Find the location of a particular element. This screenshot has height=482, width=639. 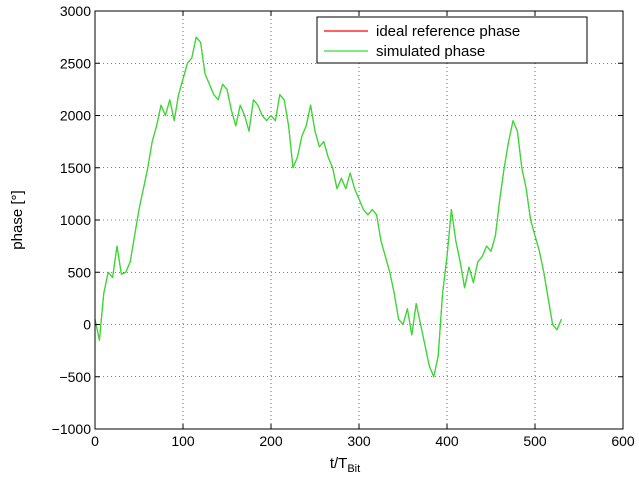

y-tick-label: 2000 is located at coordinates (75, 116).